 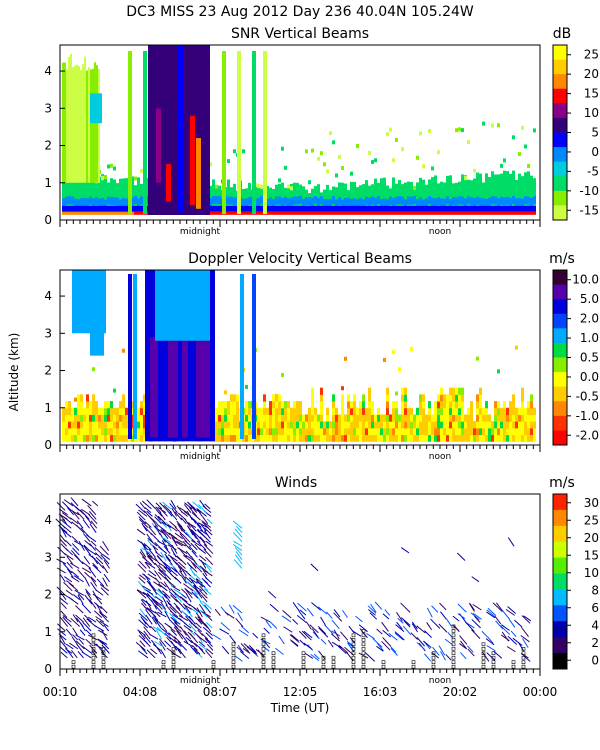 I want to click on colorbar-label: -1.0, so click(x=587, y=416).